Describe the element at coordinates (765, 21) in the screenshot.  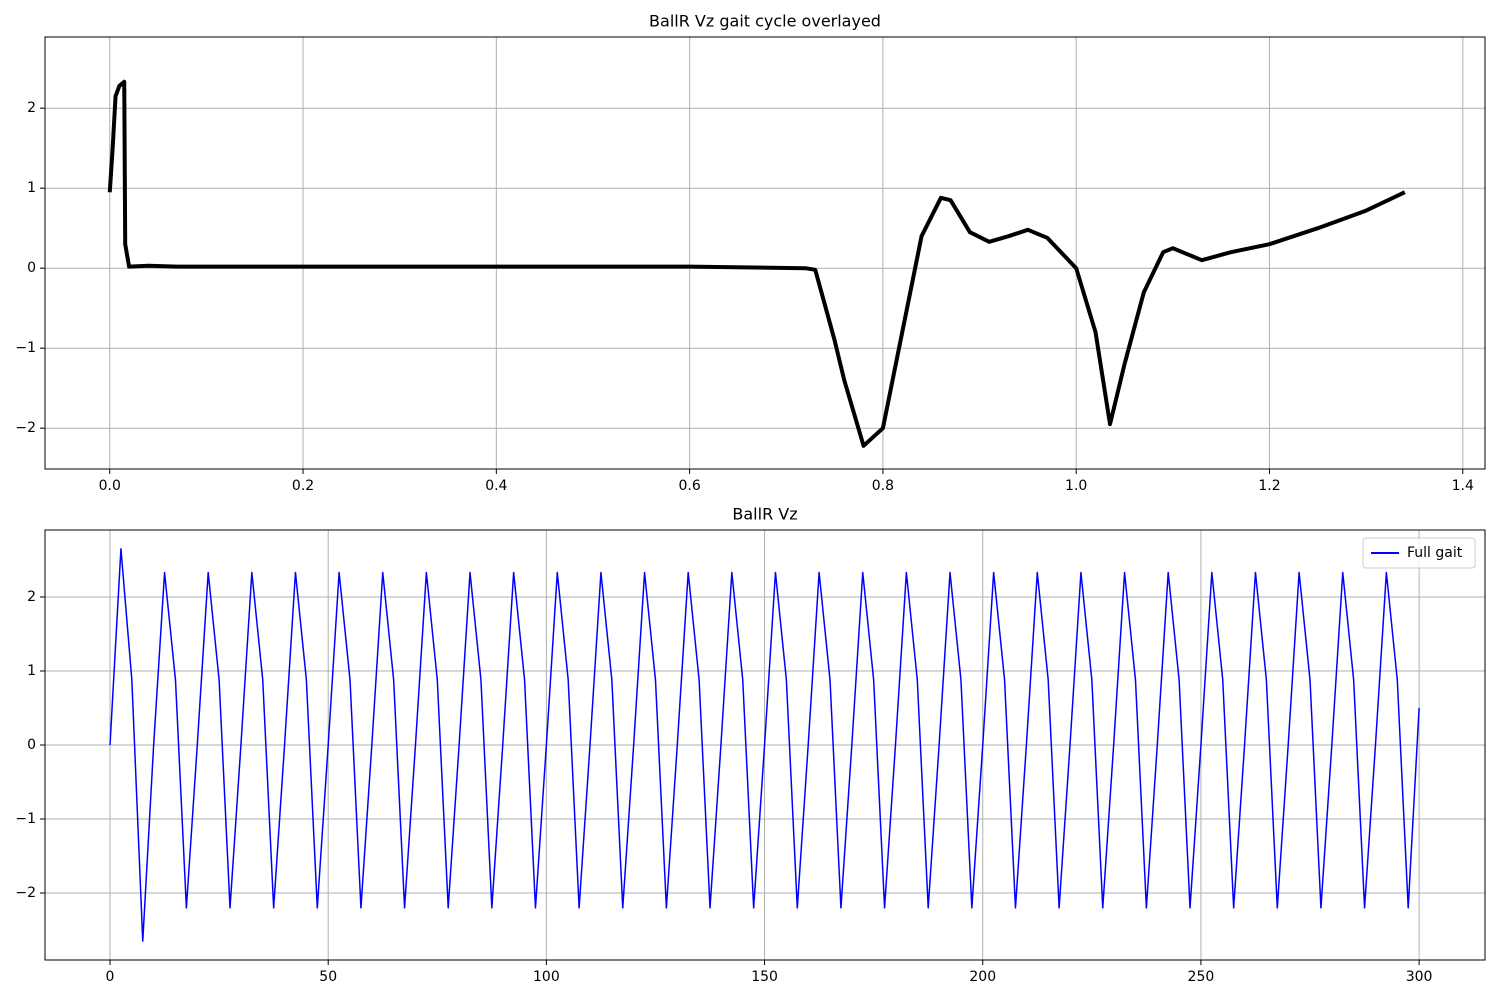
I see `chart-title: BallR Vz gait cycle overlayed` at that location.